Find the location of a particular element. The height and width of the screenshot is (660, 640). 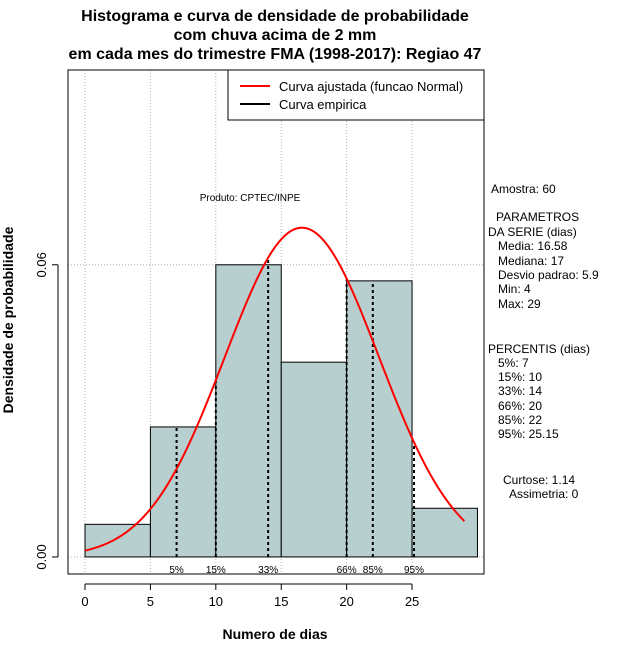

stat-assimetria: Assimetria: 0 is located at coordinates (544, 494).